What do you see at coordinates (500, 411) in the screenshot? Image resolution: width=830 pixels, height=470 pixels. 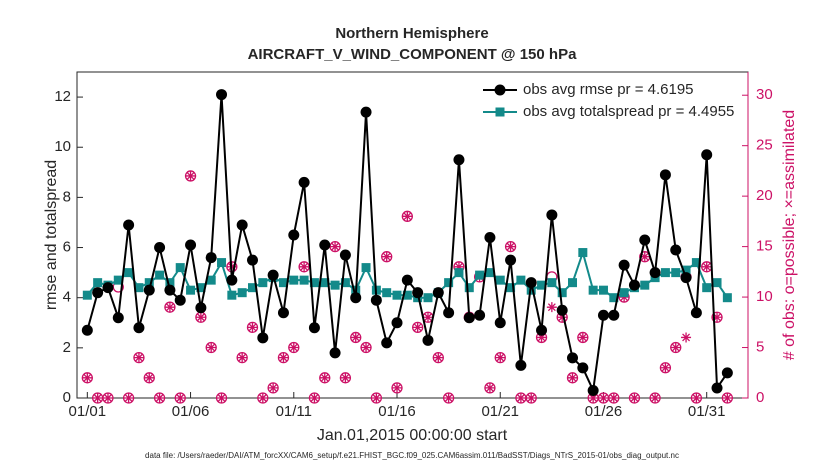 I see `x-tick-label: 01/21` at bounding box center [500, 411].